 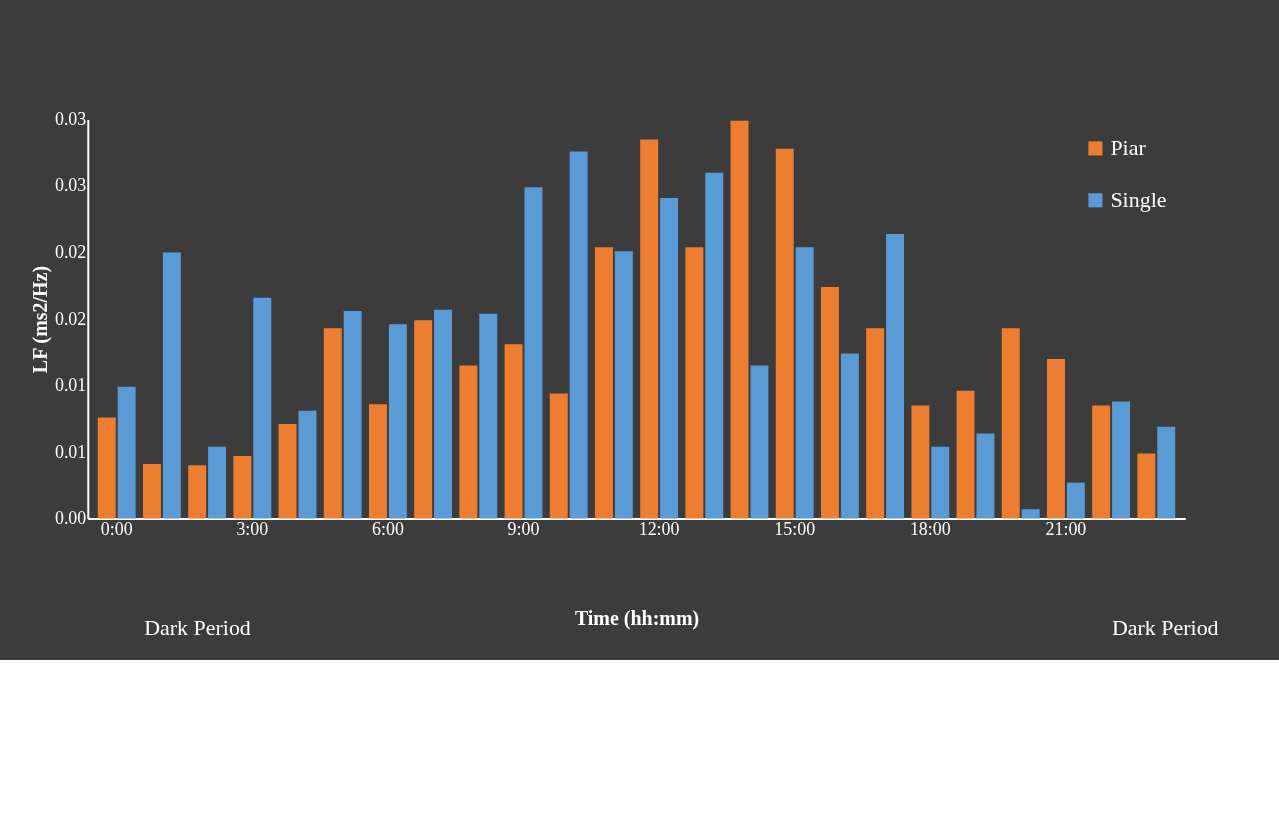 What do you see at coordinates (795, 529) in the screenshot?
I see `x-tick-label: 15:00` at bounding box center [795, 529].